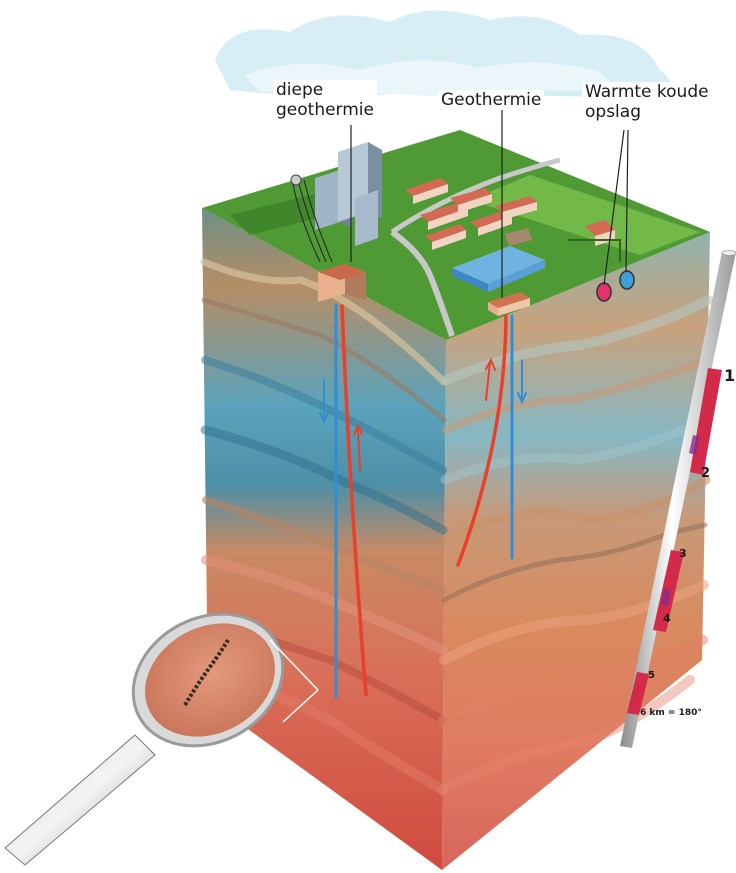 The image size is (736, 873). I want to click on label-leaders, so click(489, 204).